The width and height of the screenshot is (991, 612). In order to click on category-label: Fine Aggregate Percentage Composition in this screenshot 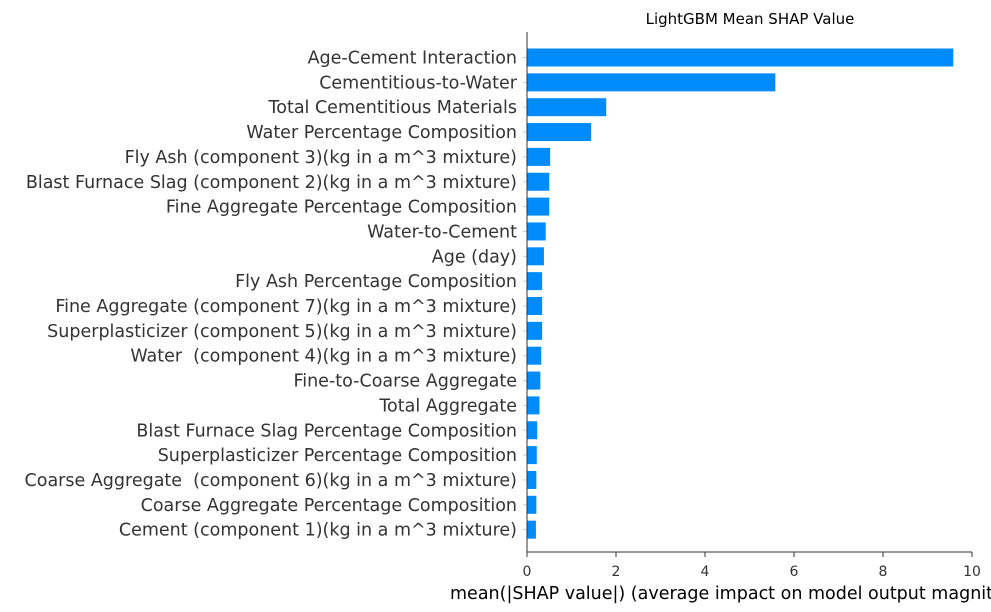, I will do `click(341, 208)`.